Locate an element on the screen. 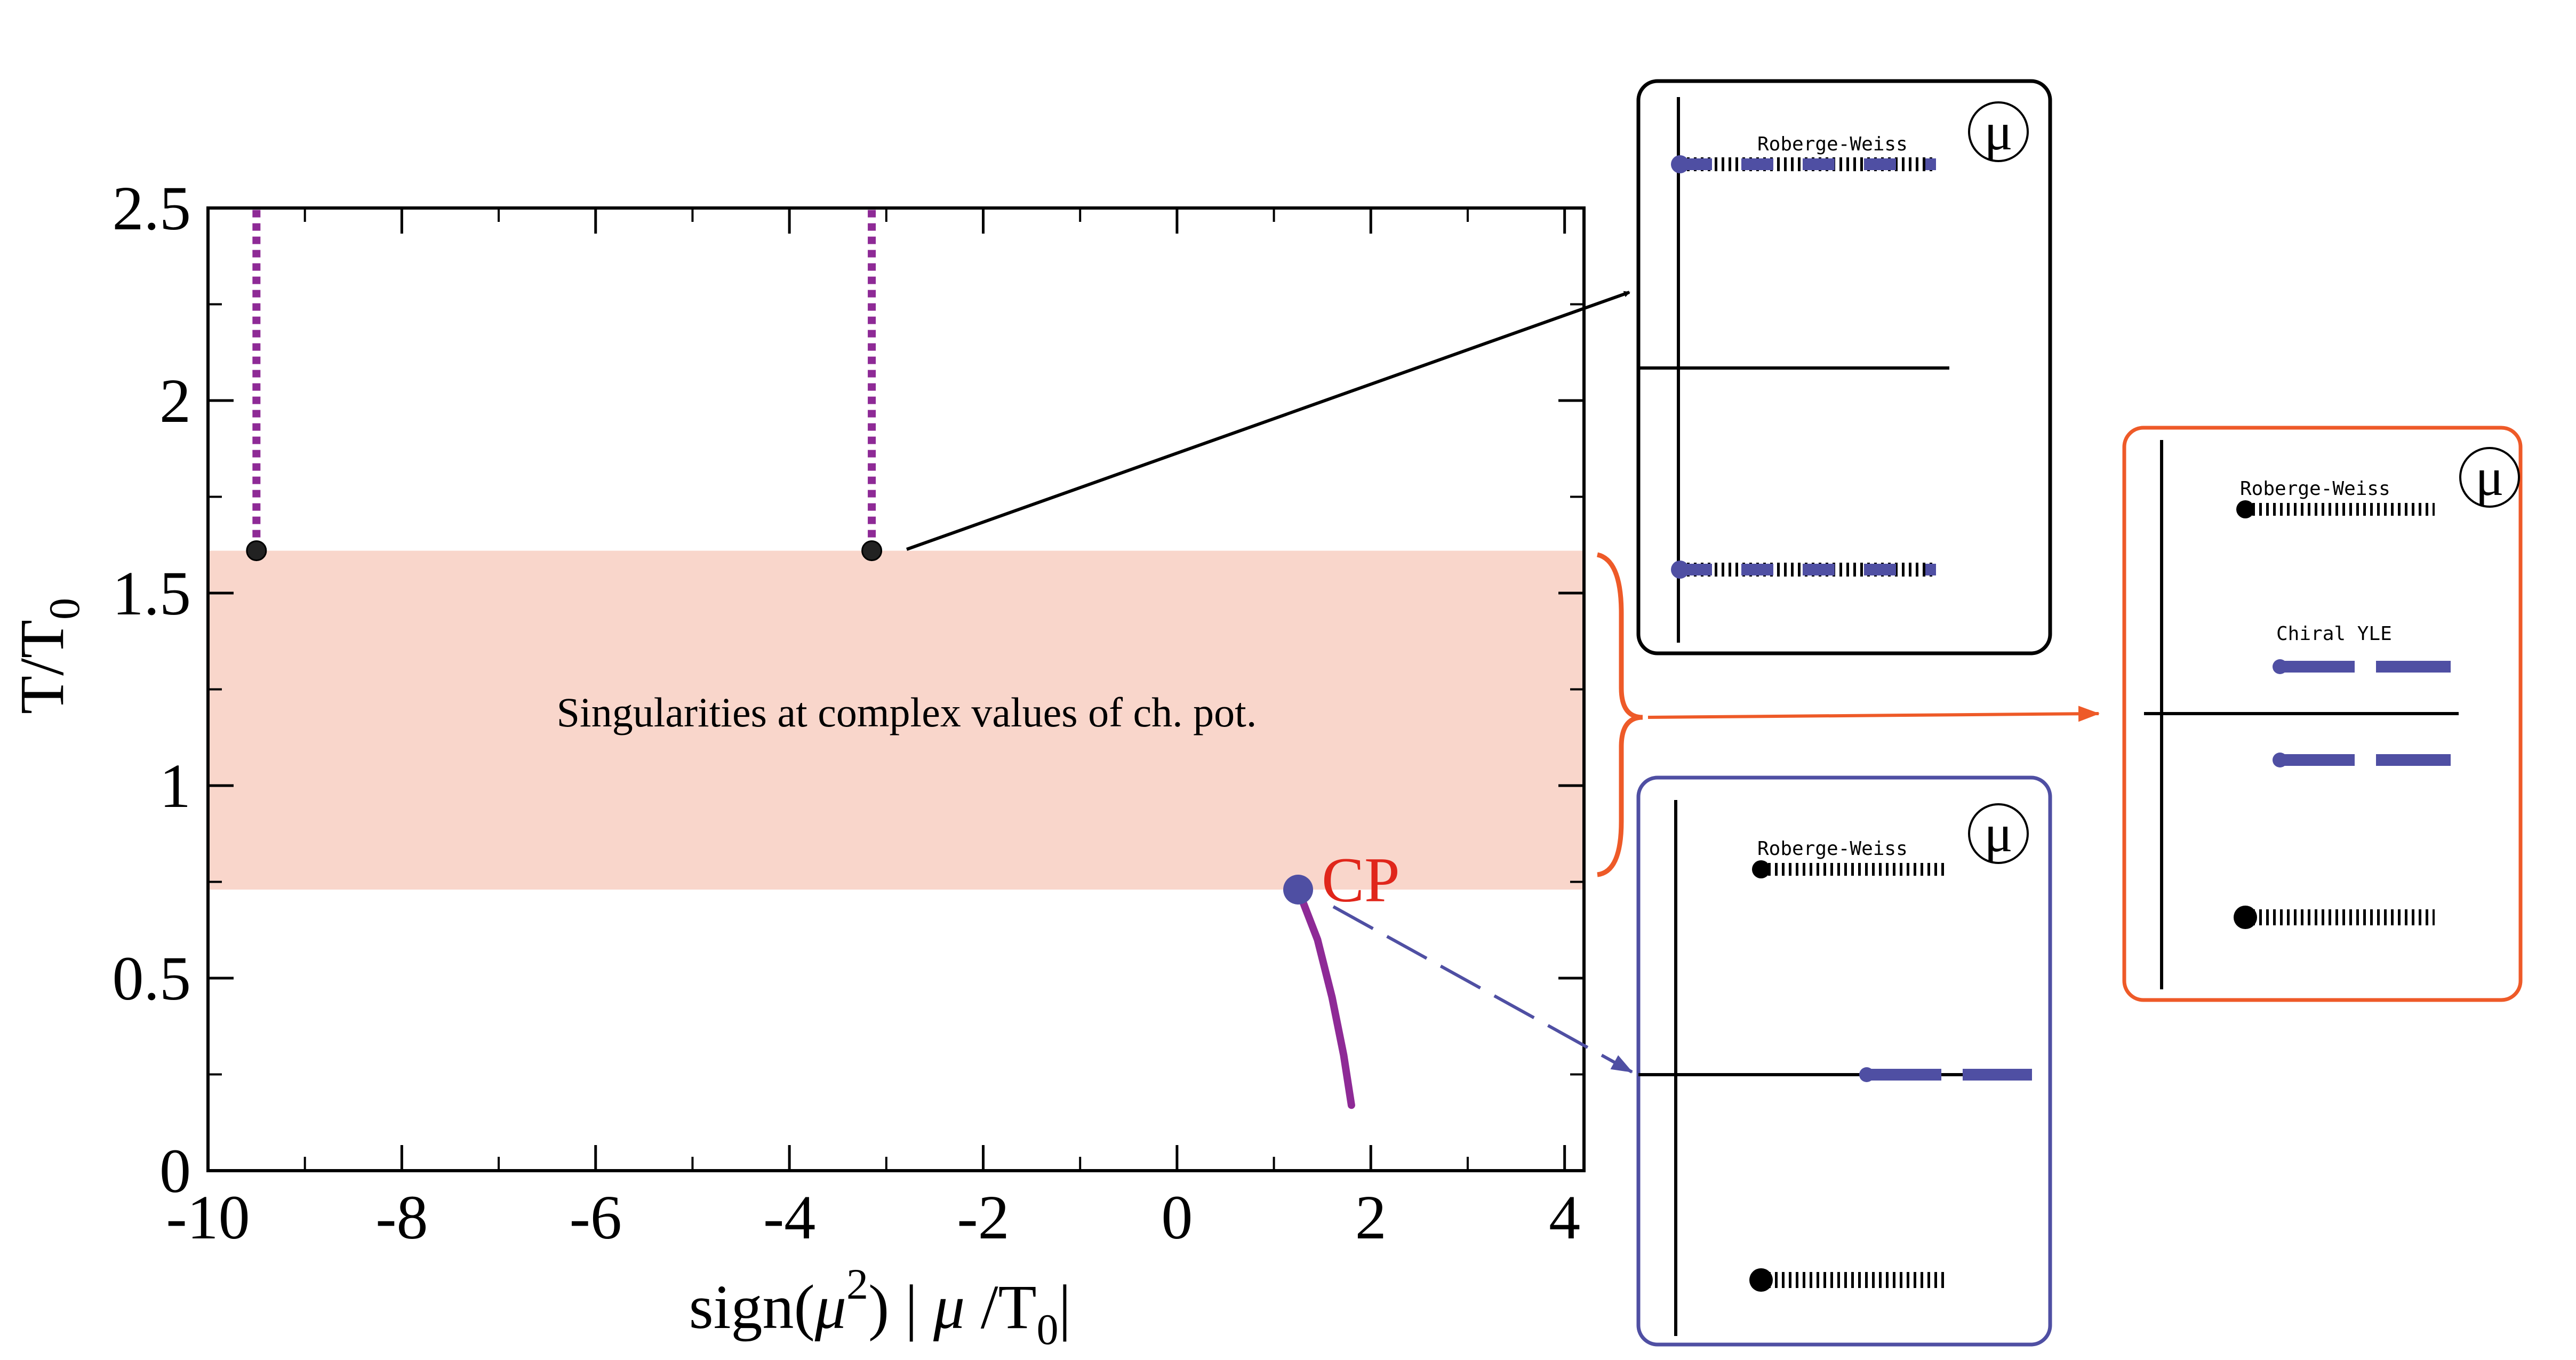 The width and height of the screenshot is (2576, 1360). inset-top-rw-label: Roberge-Weiss is located at coordinates (1832, 144).